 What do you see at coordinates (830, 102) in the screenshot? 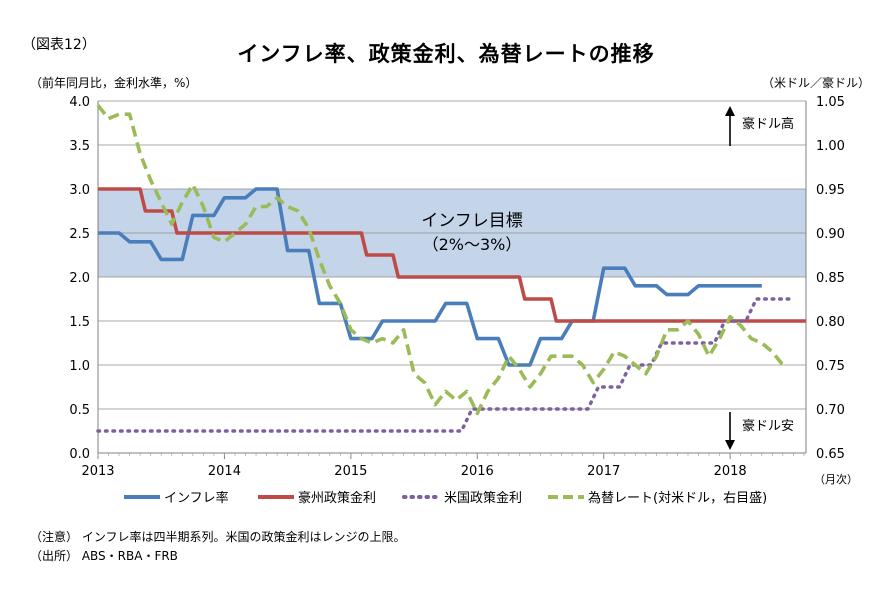
I see `y-right-tick-label: 1.05` at bounding box center [830, 102].